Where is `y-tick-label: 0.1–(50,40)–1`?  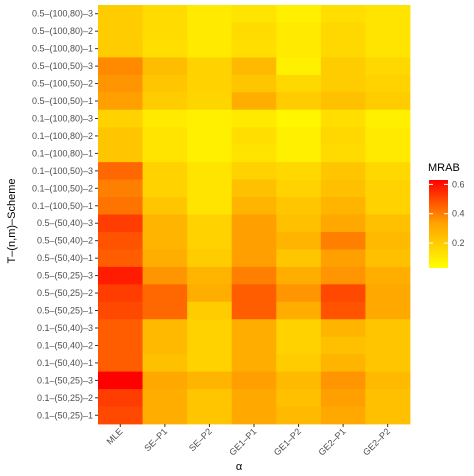 y-tick-label: 0.1–(50,40)–1 is located at coordinates (65, 363).